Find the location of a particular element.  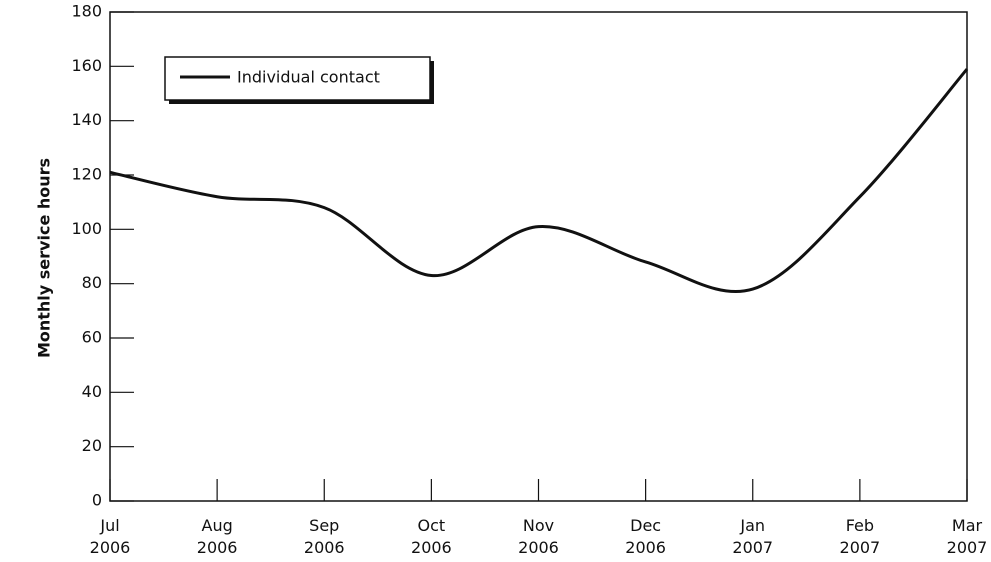

y-tick-label: 20 is located at coordinates (92, 445).